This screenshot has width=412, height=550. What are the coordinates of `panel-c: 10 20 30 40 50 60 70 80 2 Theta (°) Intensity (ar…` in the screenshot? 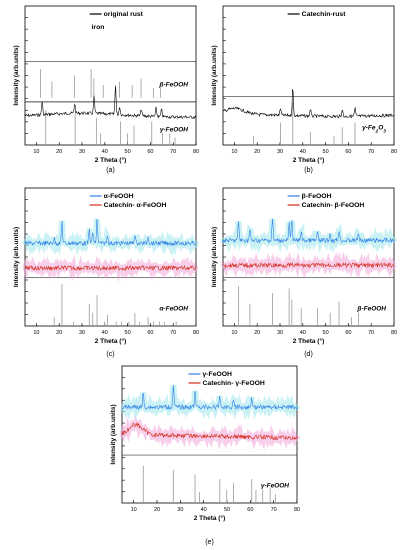 It's located at (106, 272).